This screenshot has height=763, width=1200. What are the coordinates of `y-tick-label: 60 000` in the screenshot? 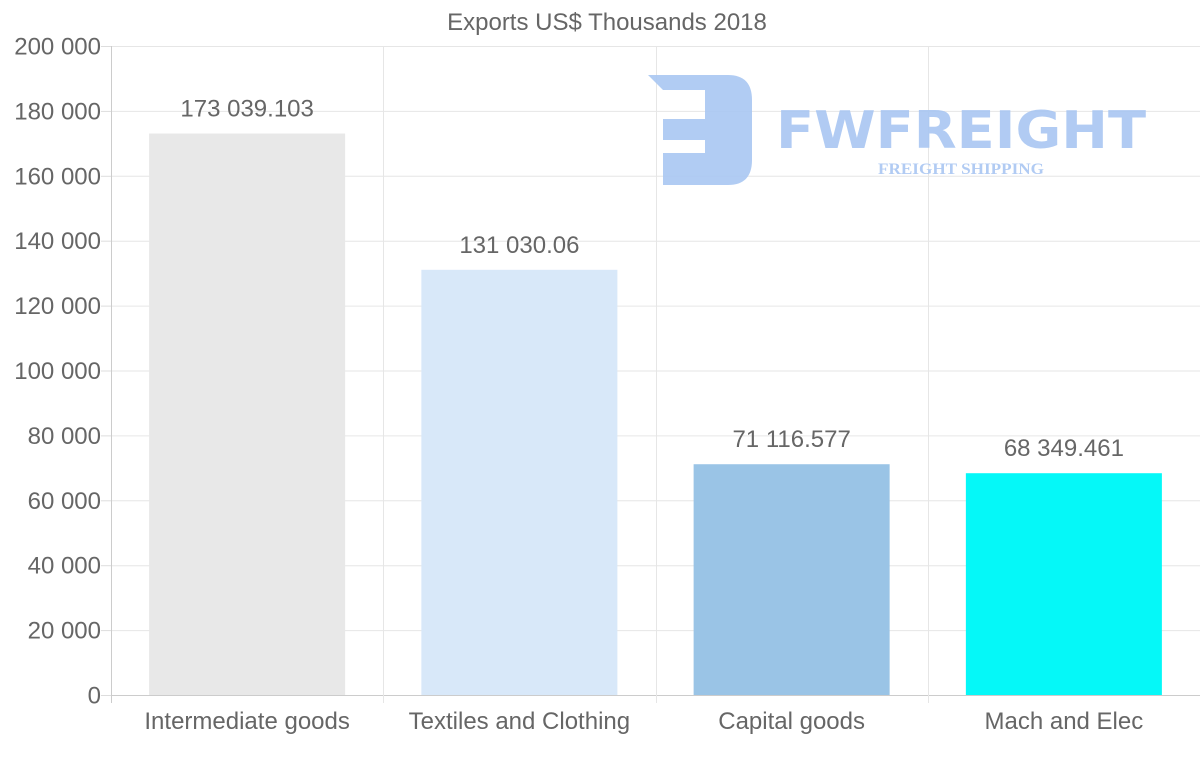 It's located at (64, 501).